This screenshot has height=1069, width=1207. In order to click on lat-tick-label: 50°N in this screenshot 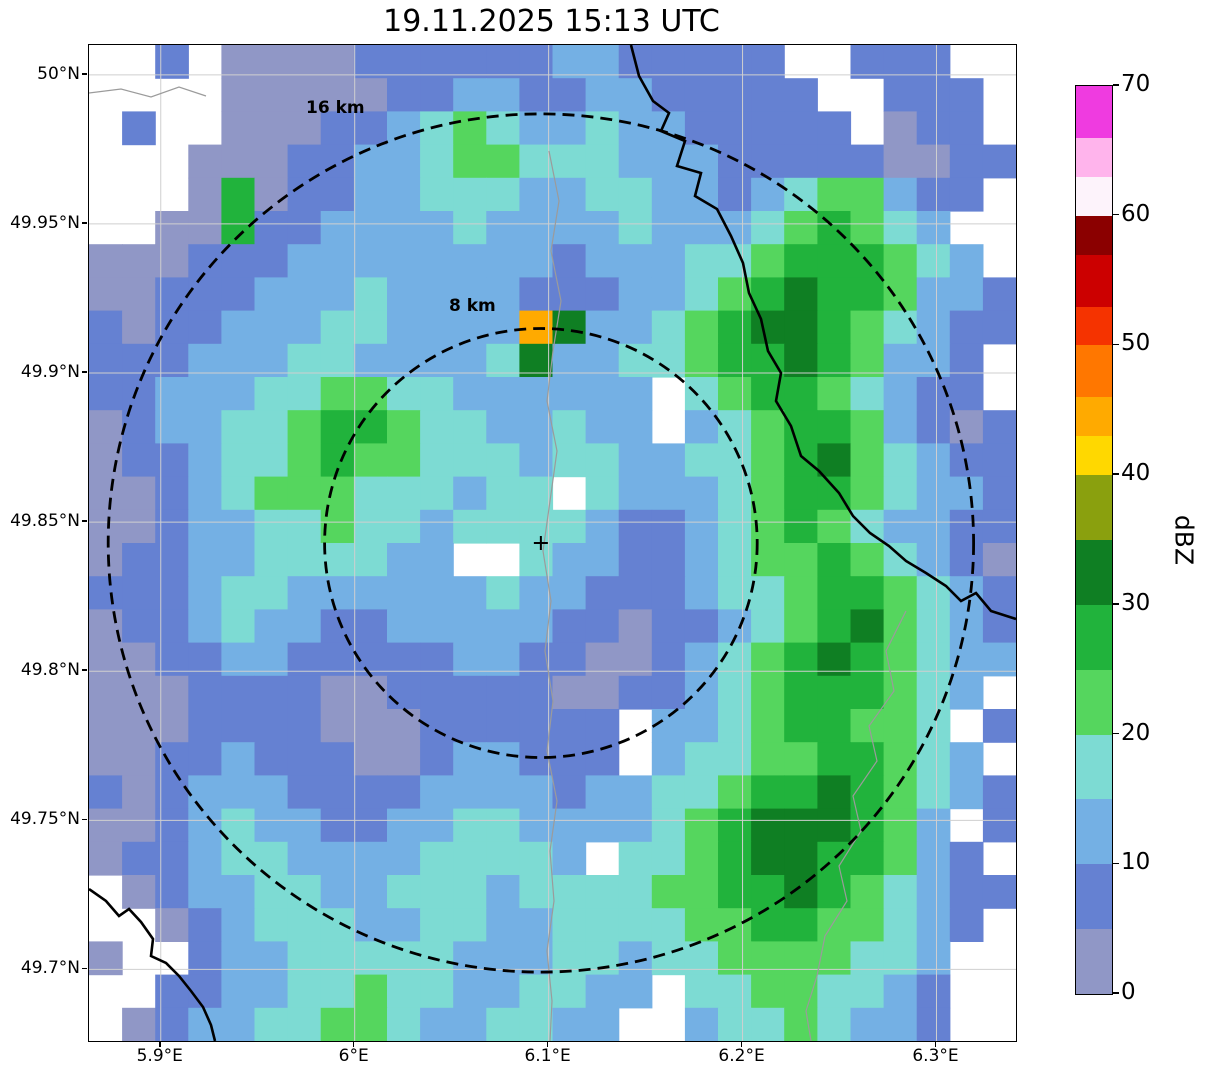, I will do `click(58, 73)`.